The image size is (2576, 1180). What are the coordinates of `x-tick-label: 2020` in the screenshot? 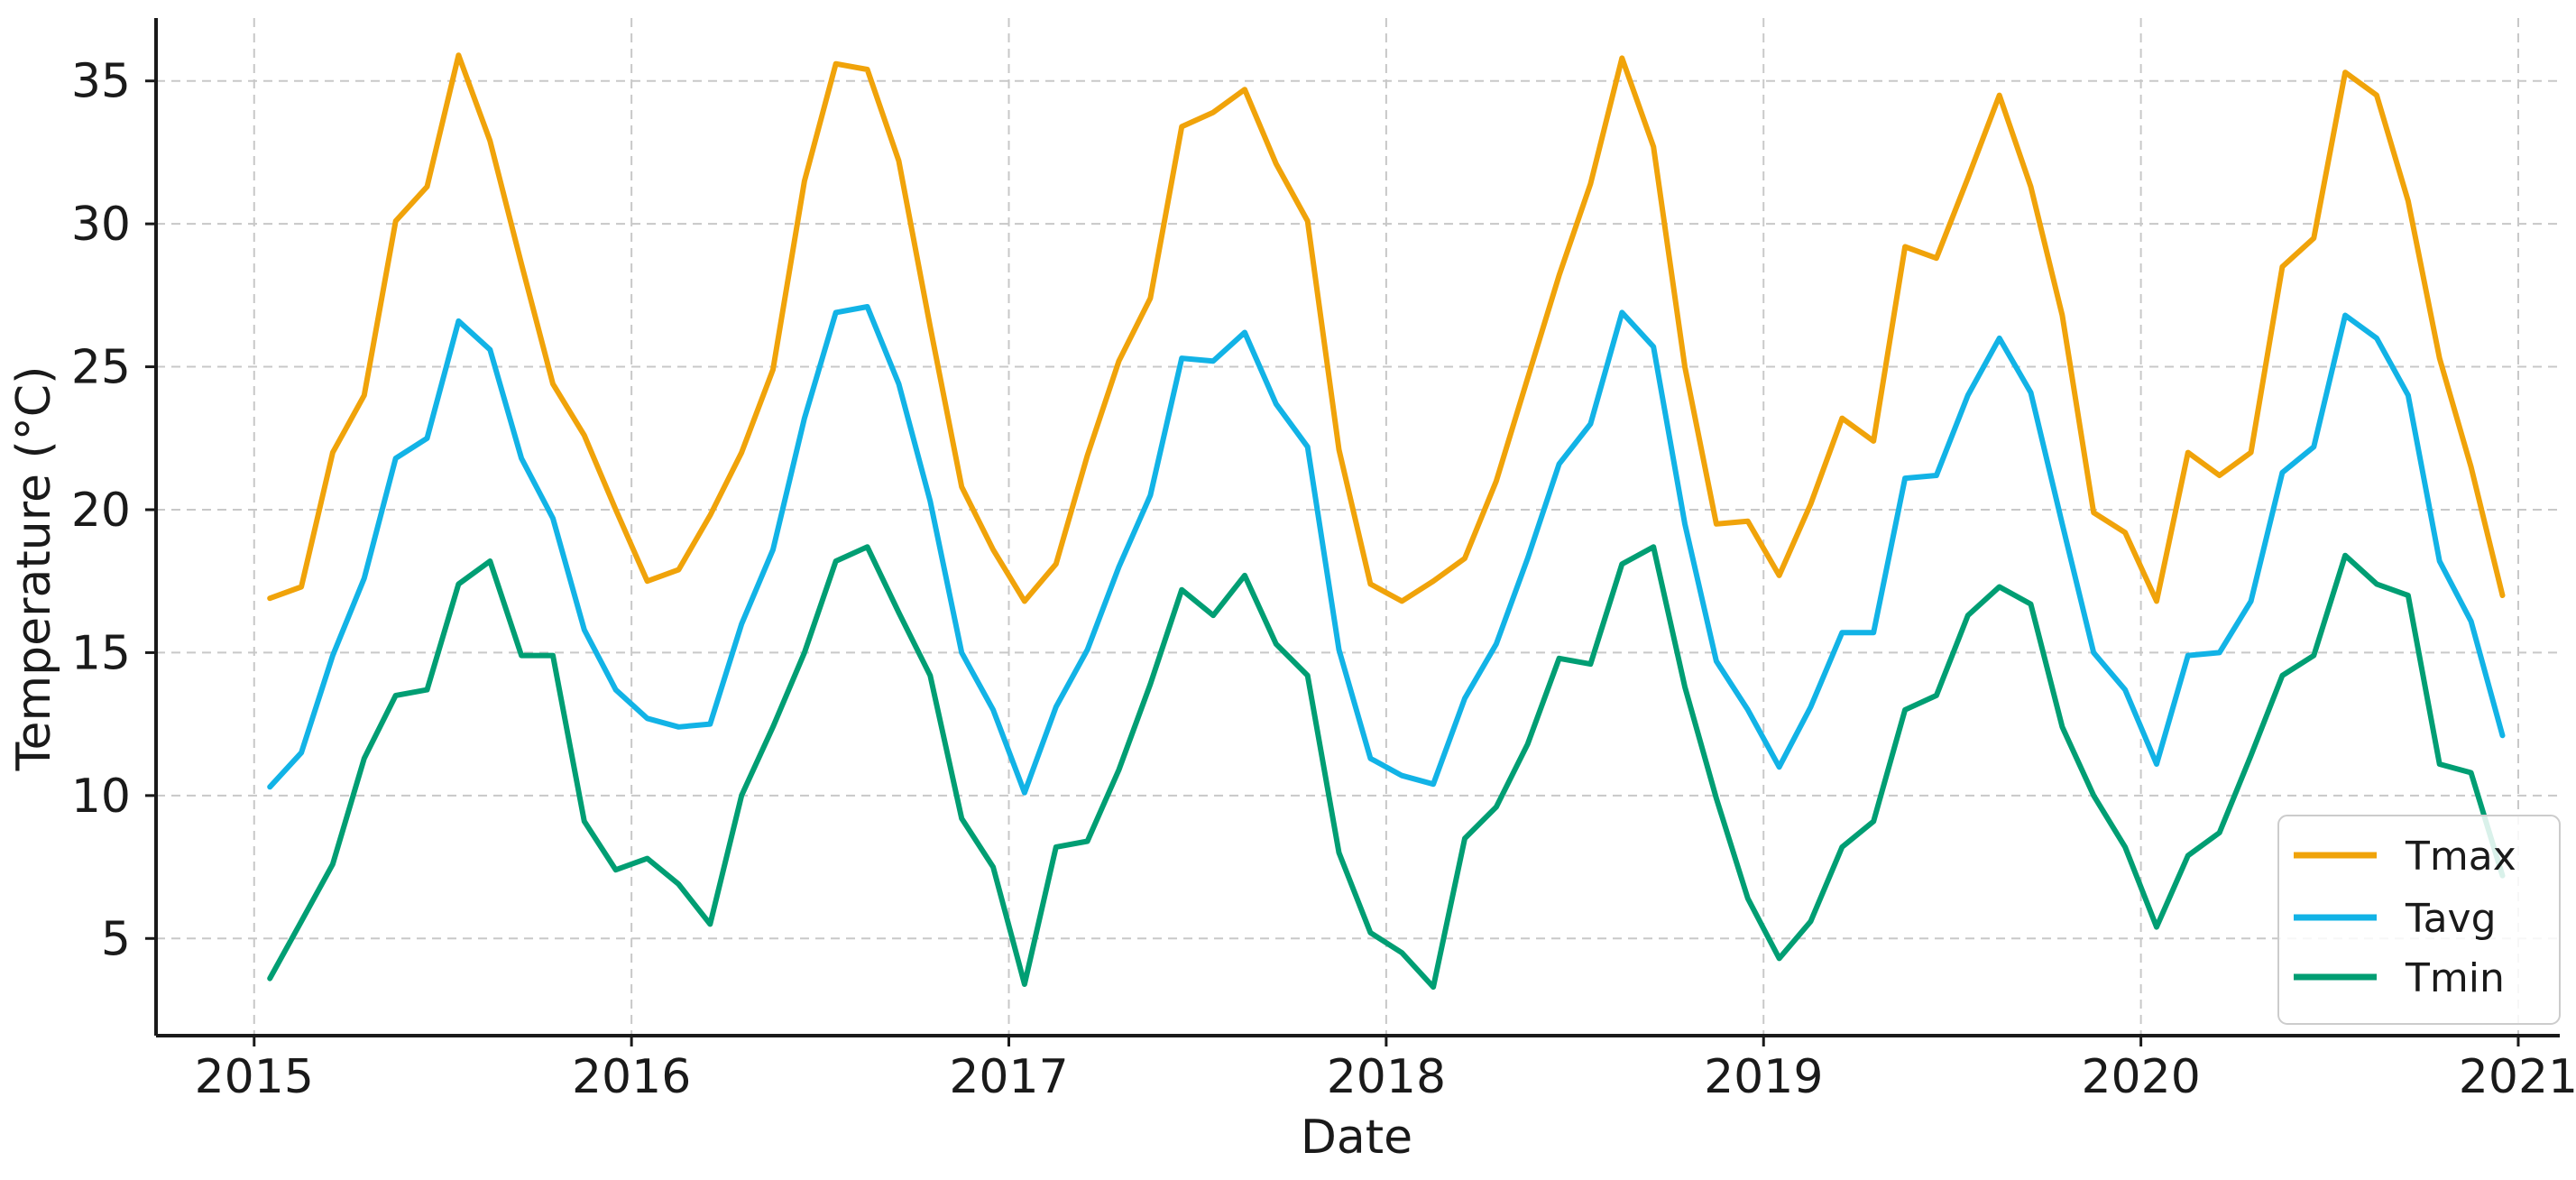 It's located at (2140, 1077).